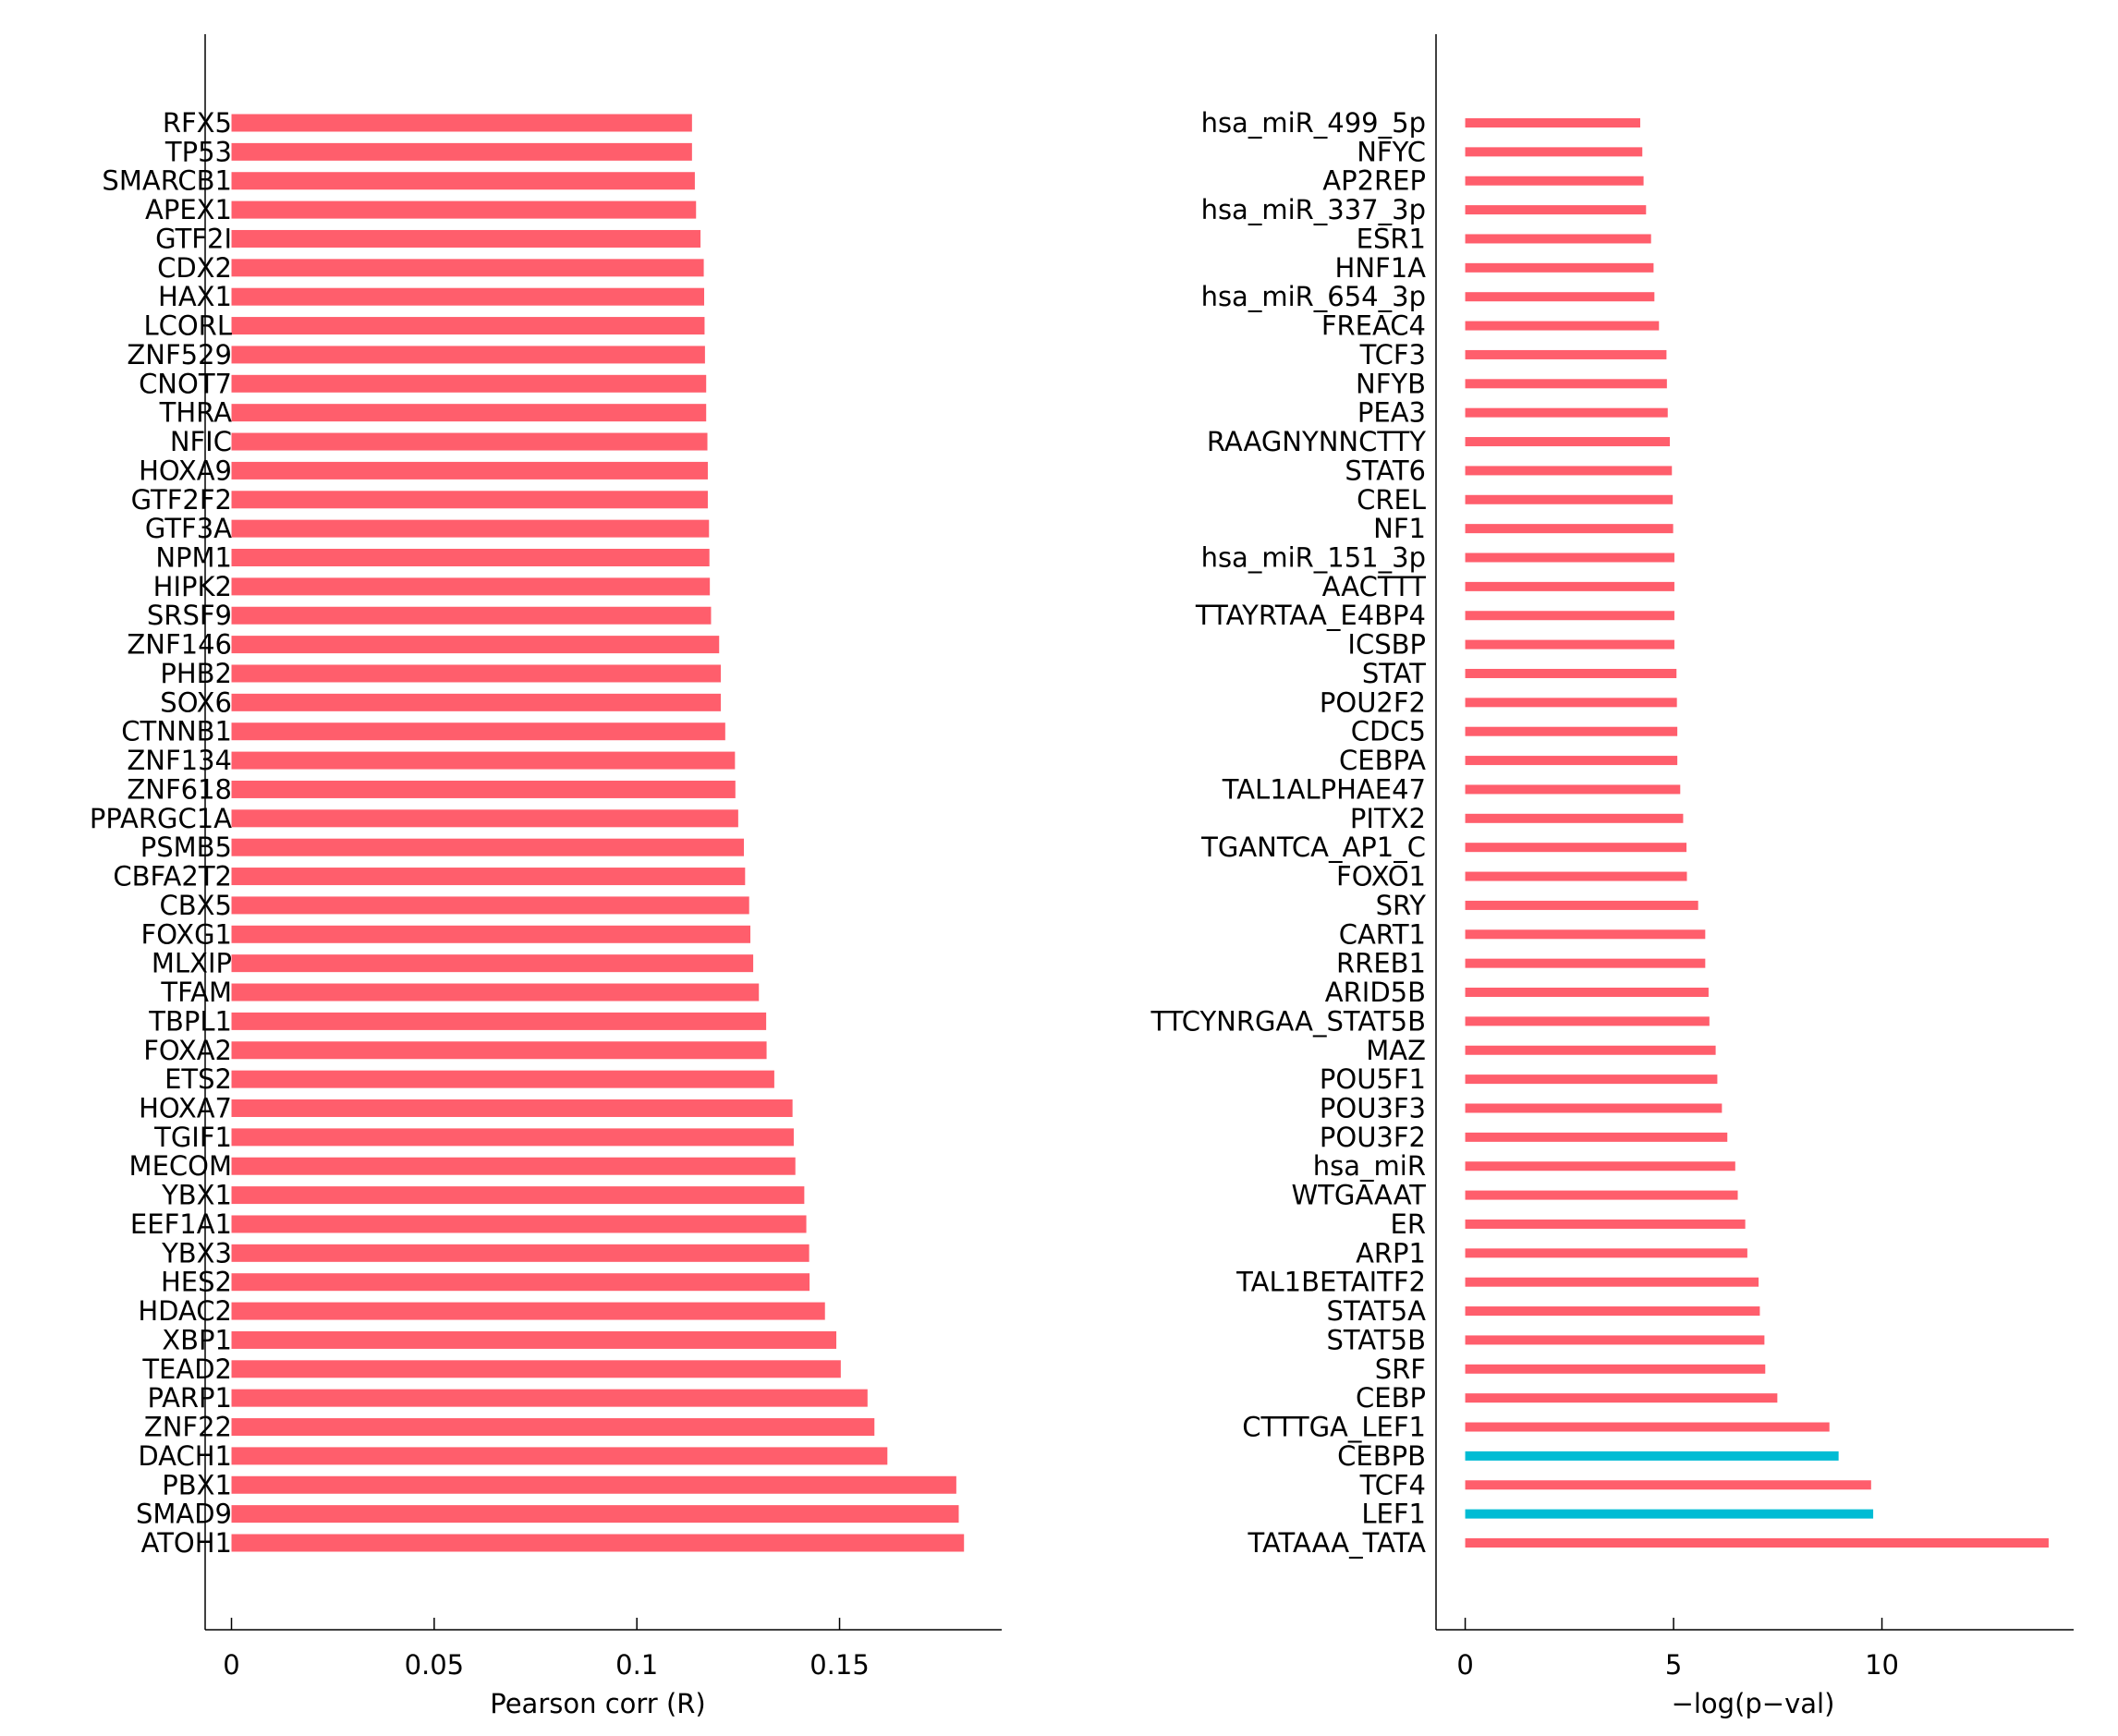 Image resolution: width=2118 pixels, height=1736 pixels. What do you see at coordinates (1399, 528) in the screenshot?
I see `category-label: NF1` at bounding box center [1399, 528].